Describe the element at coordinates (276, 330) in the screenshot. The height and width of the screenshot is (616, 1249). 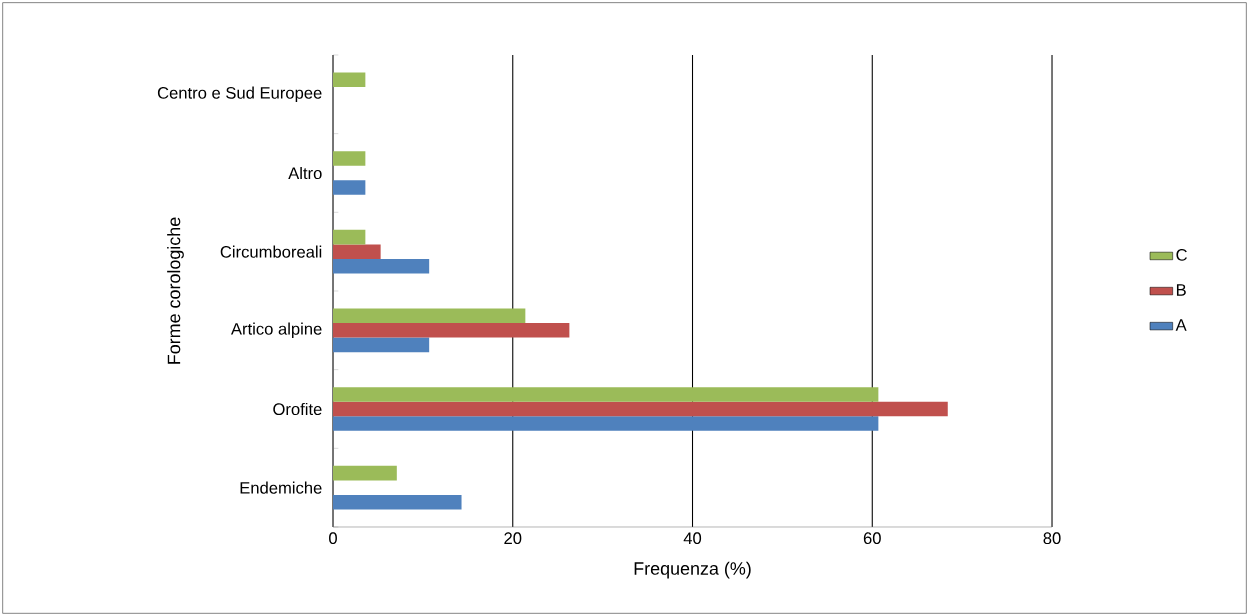
I see `y-tick-label: Artico alpine` at that location.